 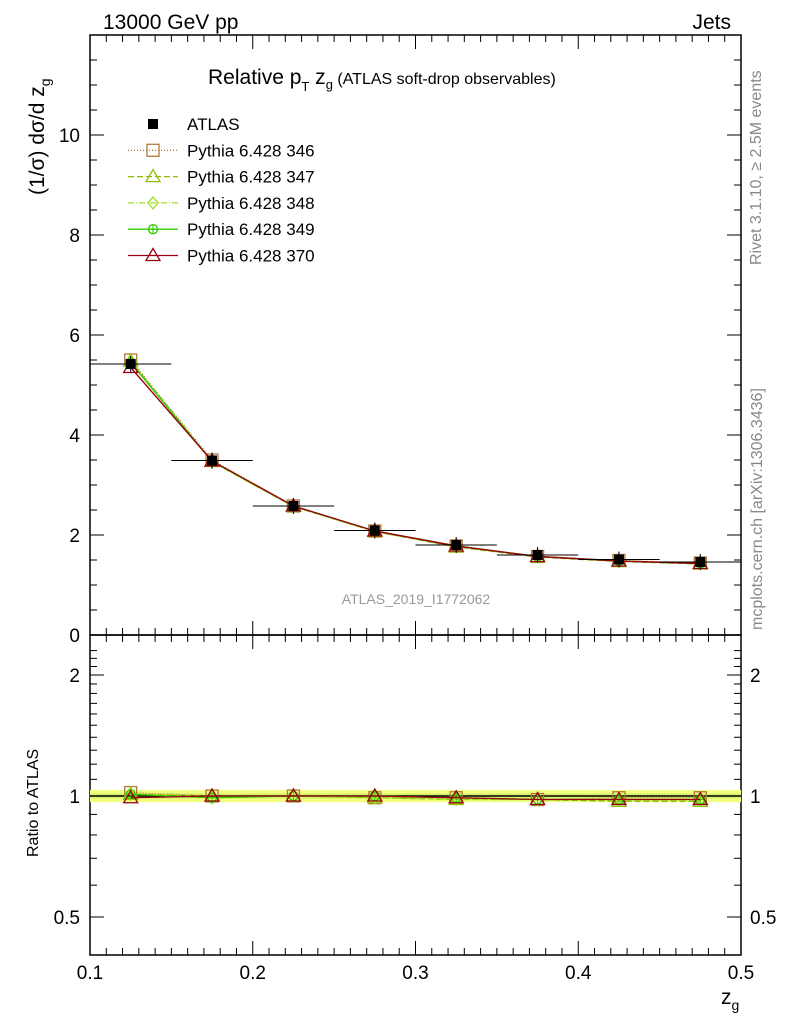 What do you see at coordinates (153, 254) in the screenshot?
I see `legend-marker-p370` at bounding box center [153, 254].